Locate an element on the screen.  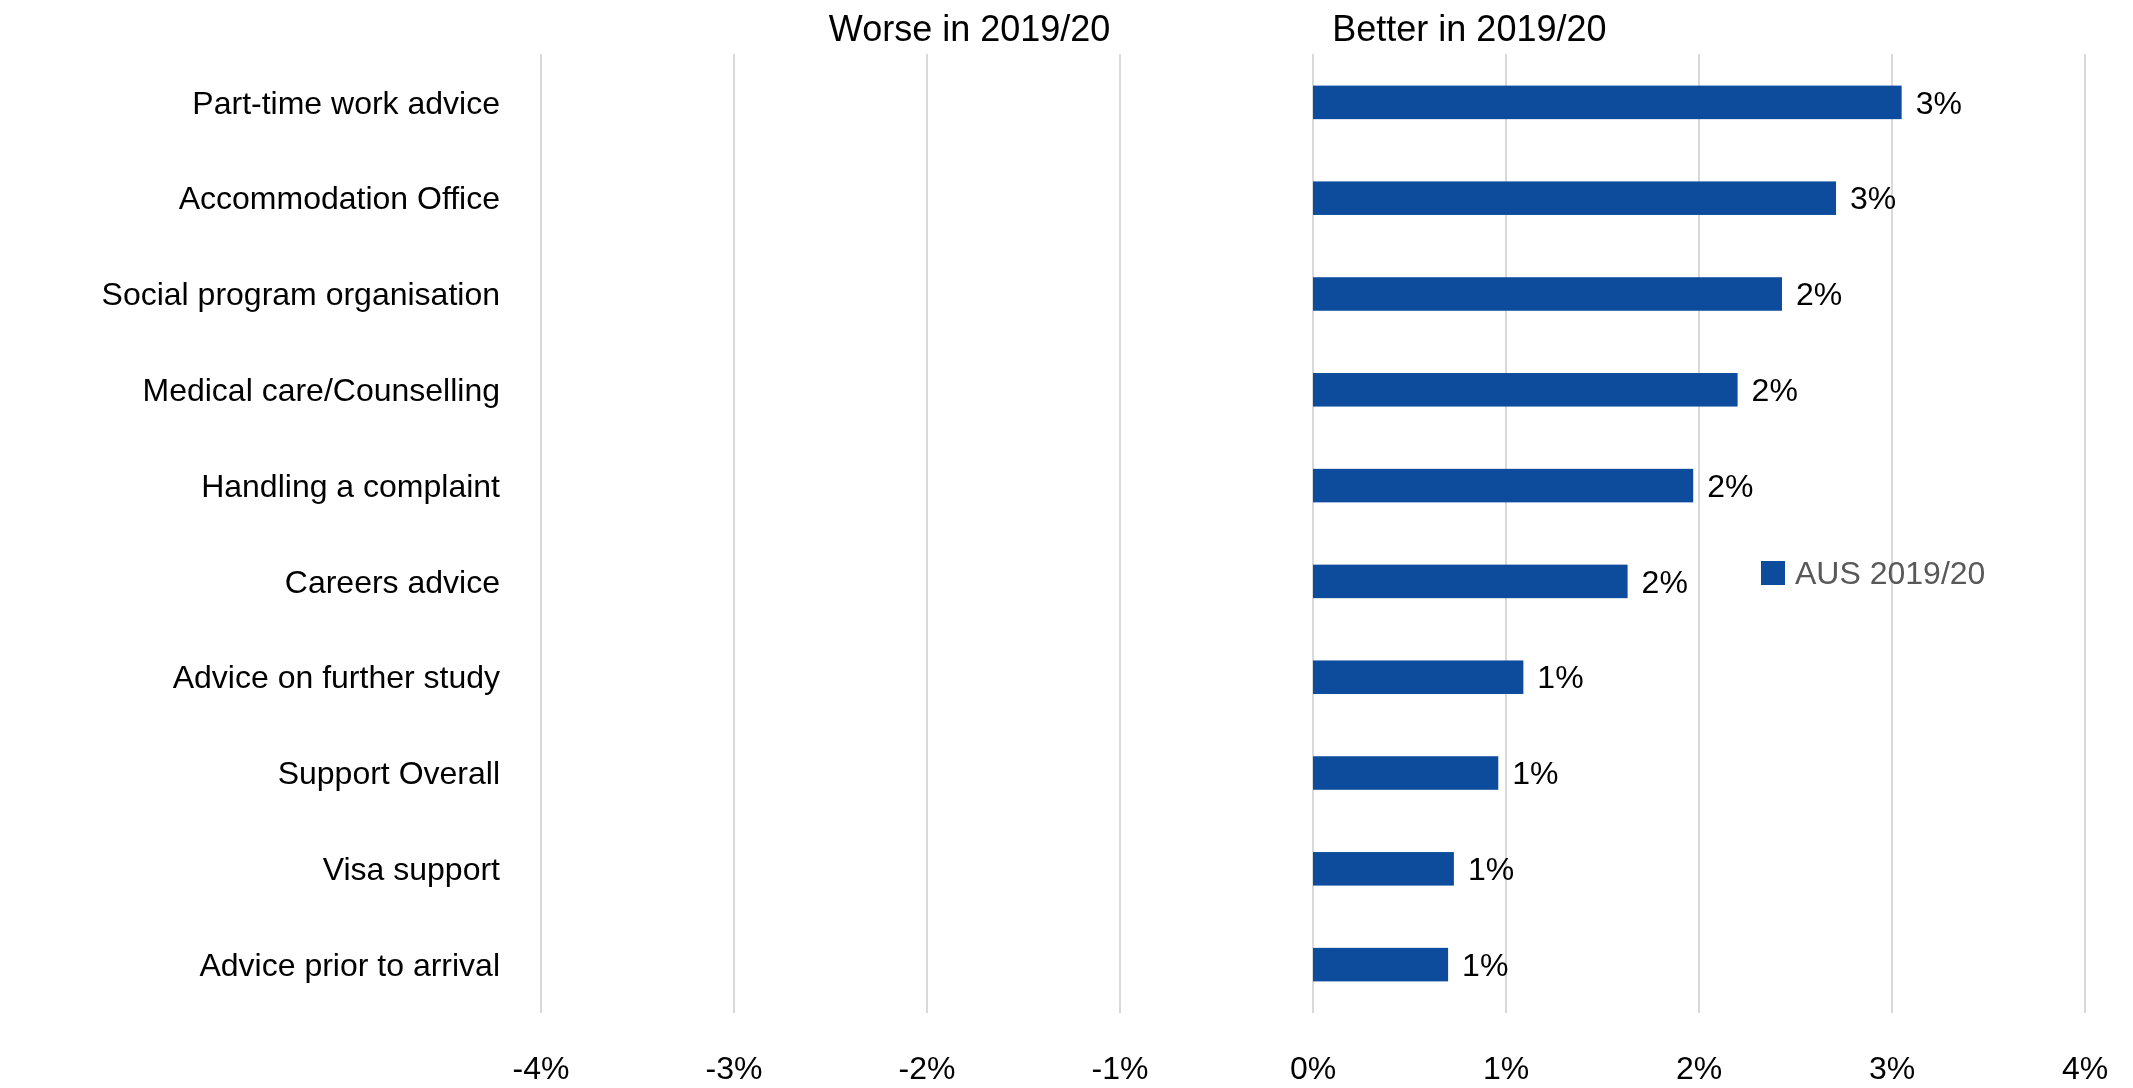
y-tick-label: Medical care/Counselling is located at coordinates (321, 389).